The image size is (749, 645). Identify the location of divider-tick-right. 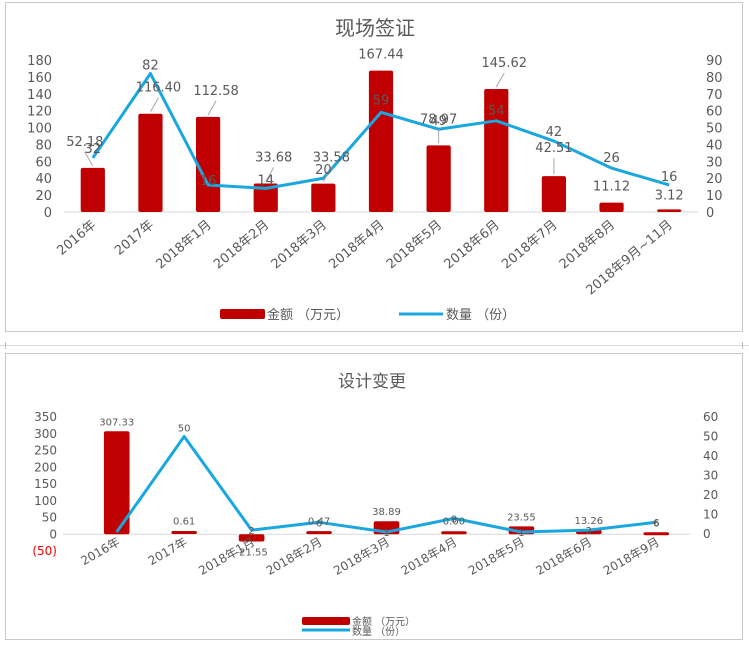
(742, 345).